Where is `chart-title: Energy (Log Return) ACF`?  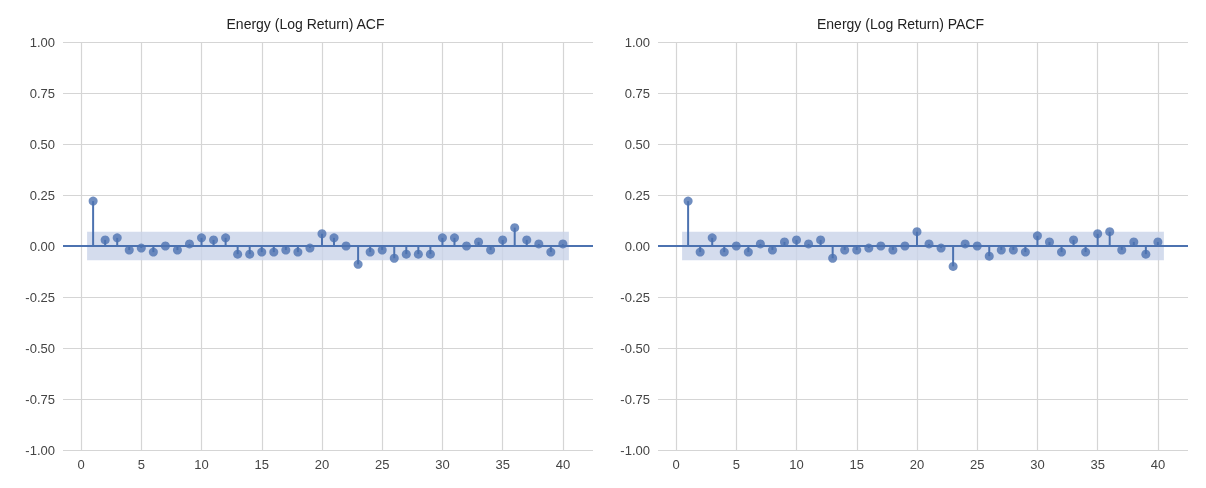 chart-title: Energy (Log Return) ACF is located at coordinates (305, 24).